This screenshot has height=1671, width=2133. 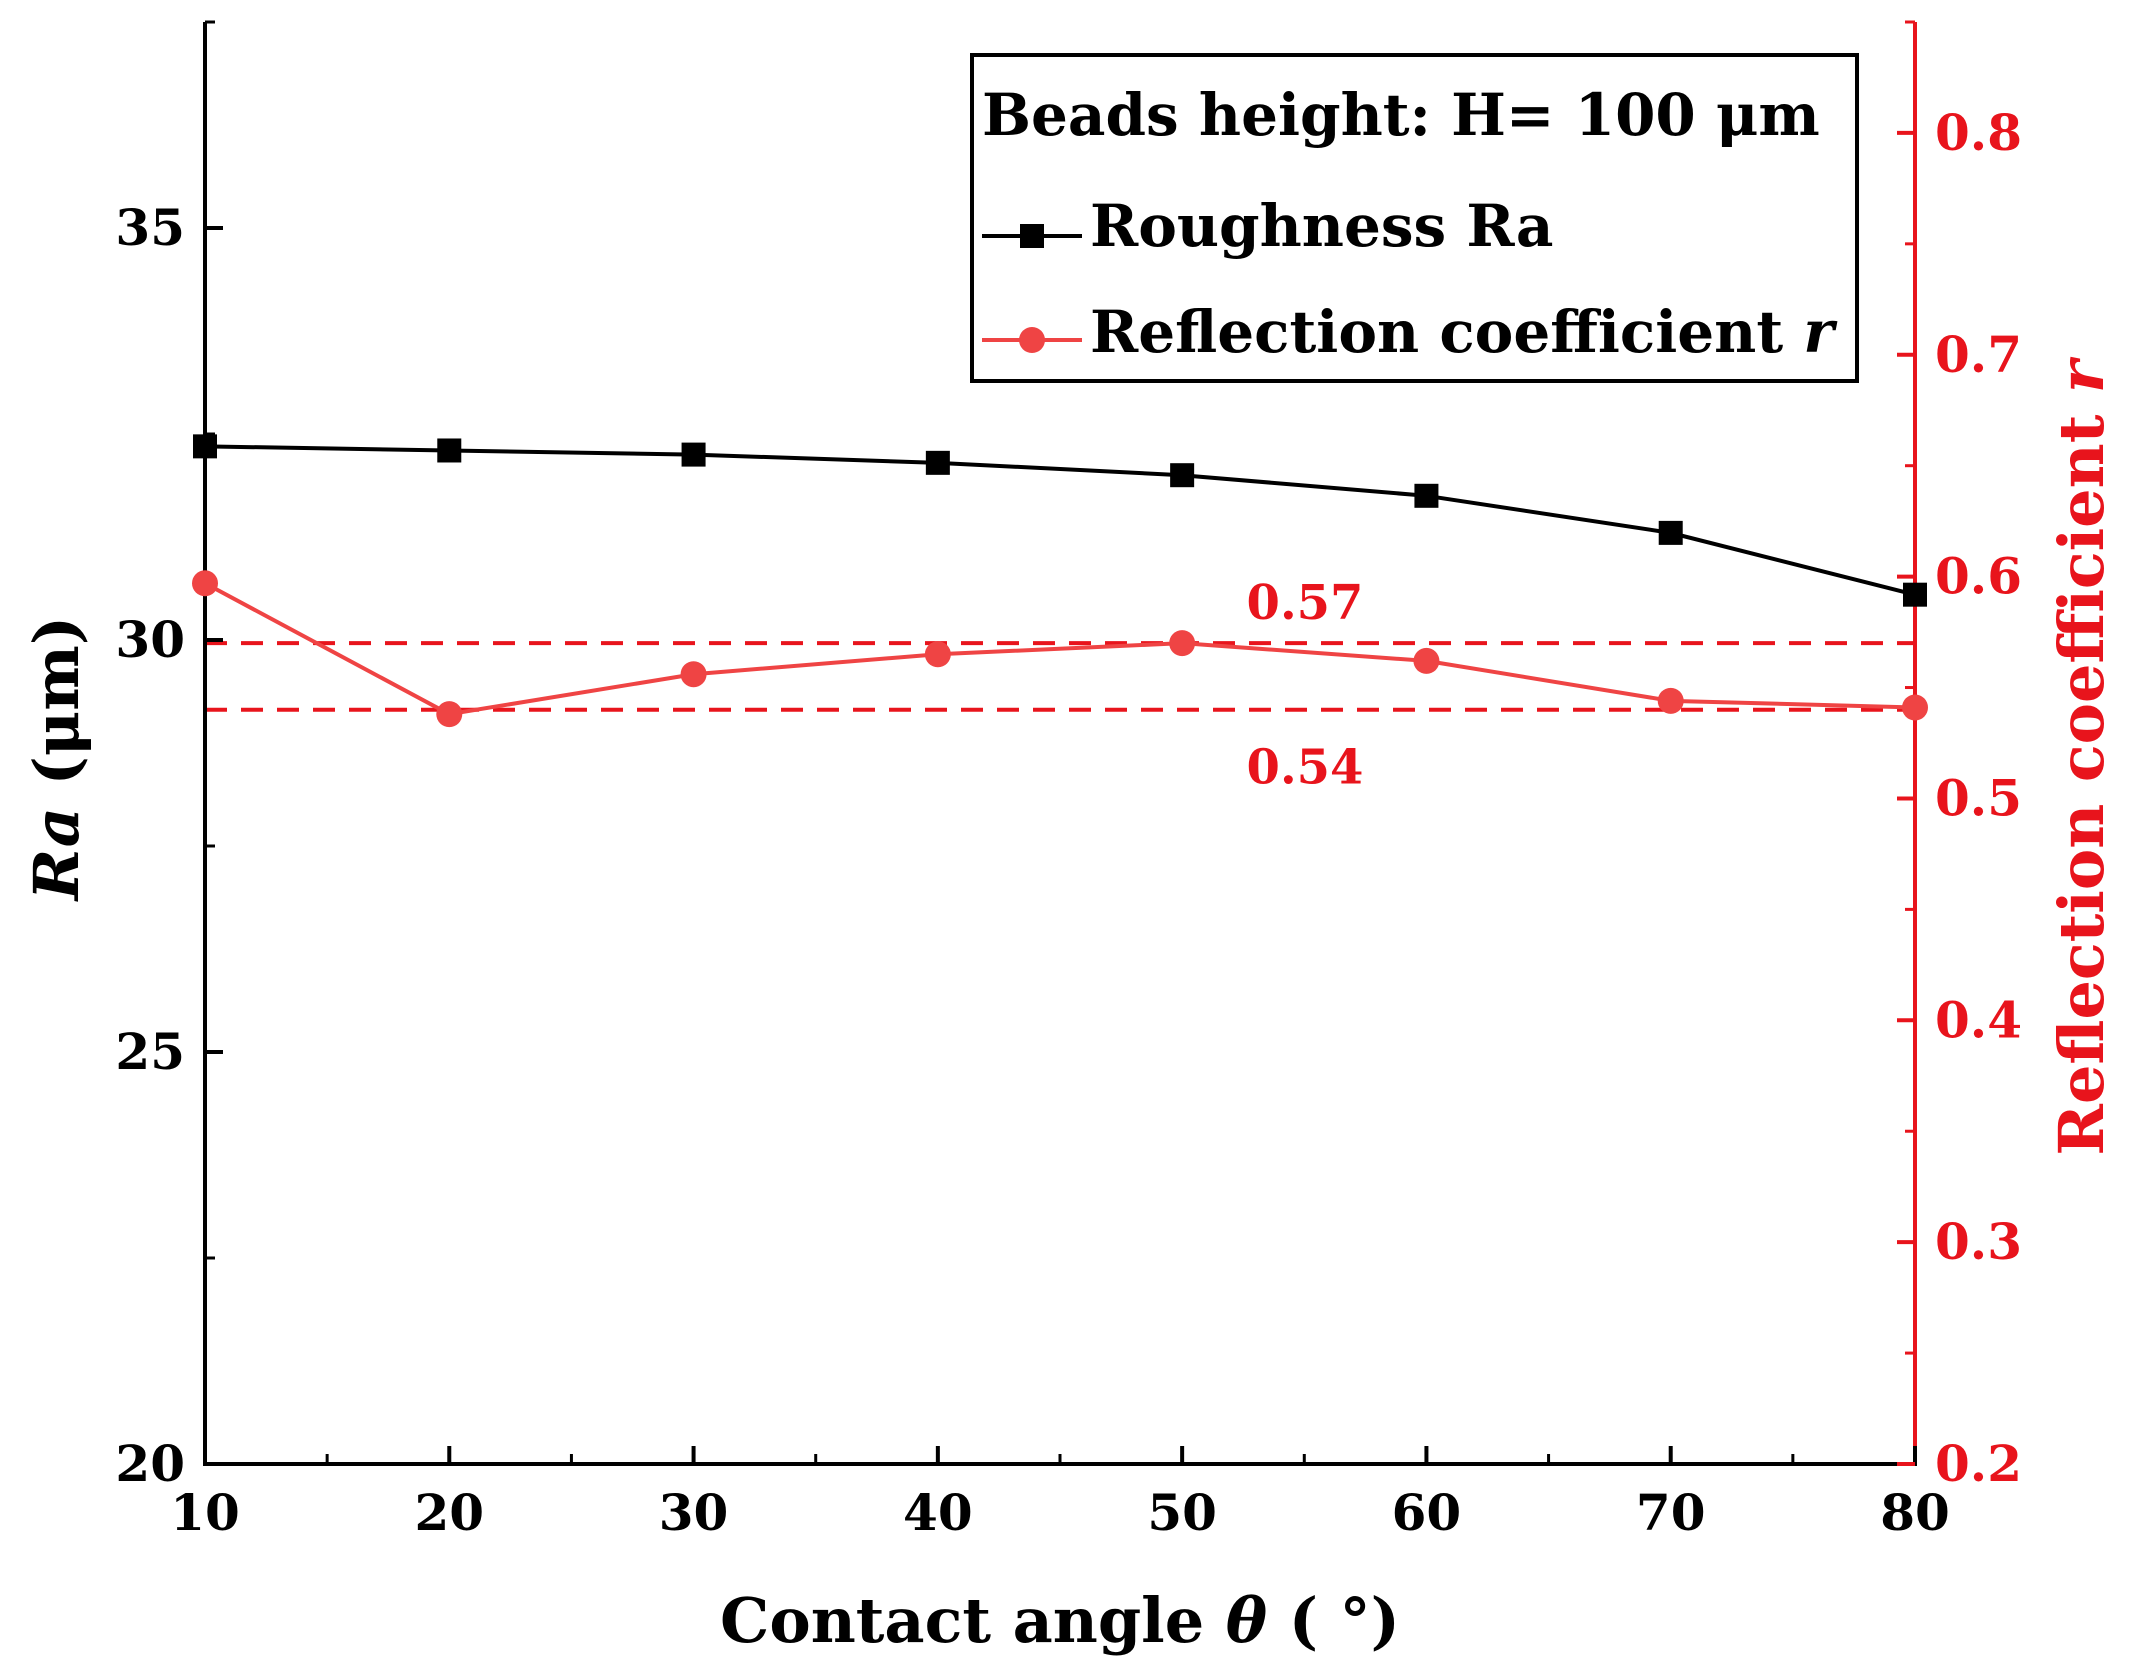 I want to click on y-right-tick-label-0.4: 0.4, so click(x=1978, y=1019).